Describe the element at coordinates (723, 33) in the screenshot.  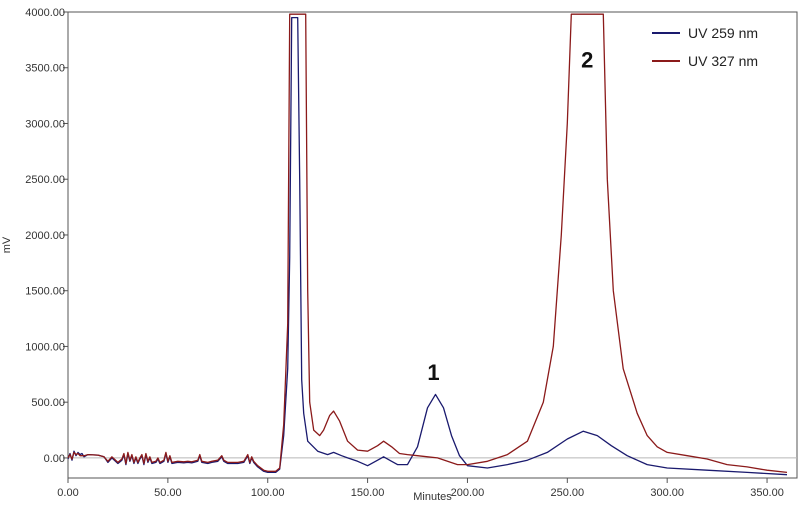
I see `legend-label-uv259: UV 259 nm` at that location.